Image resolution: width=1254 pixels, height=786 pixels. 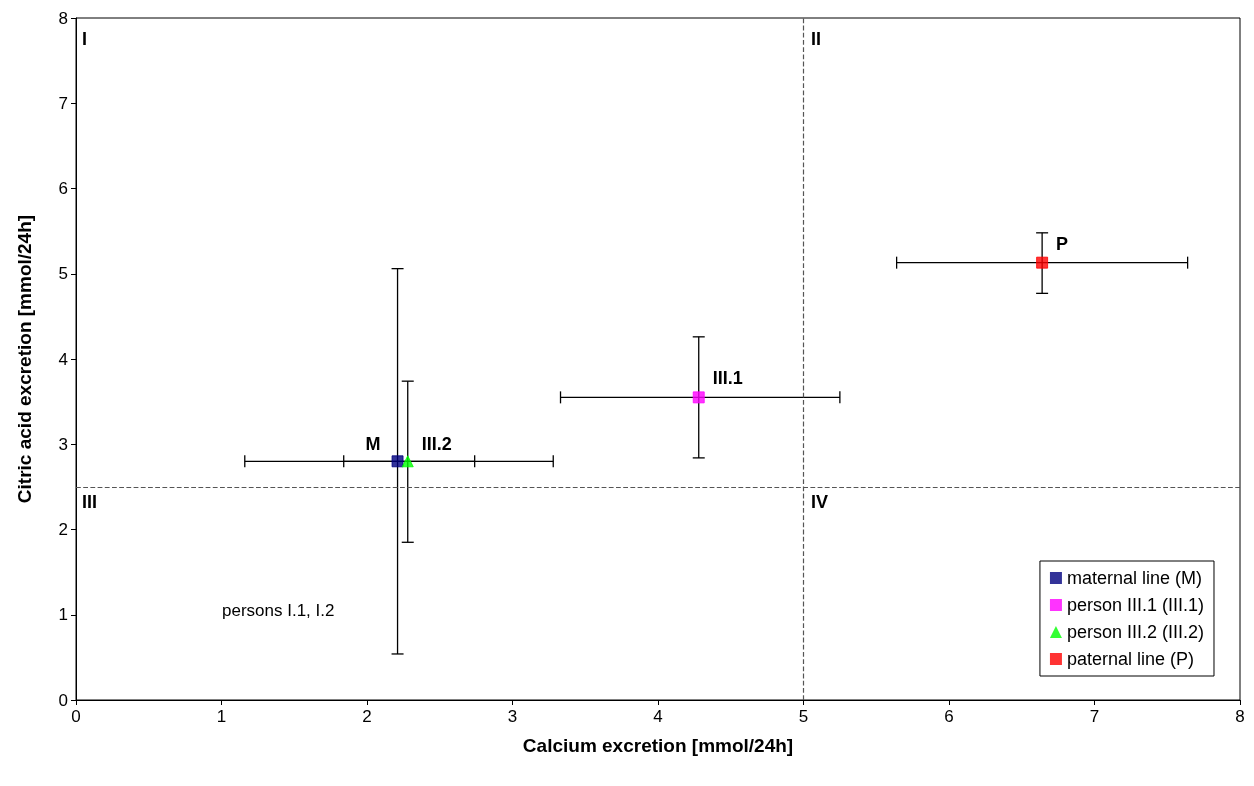 What do you see at coordinates (1240, 716) in the screenshot?
I see `x-tick-label: 8` at bounding box center [1240, 716].